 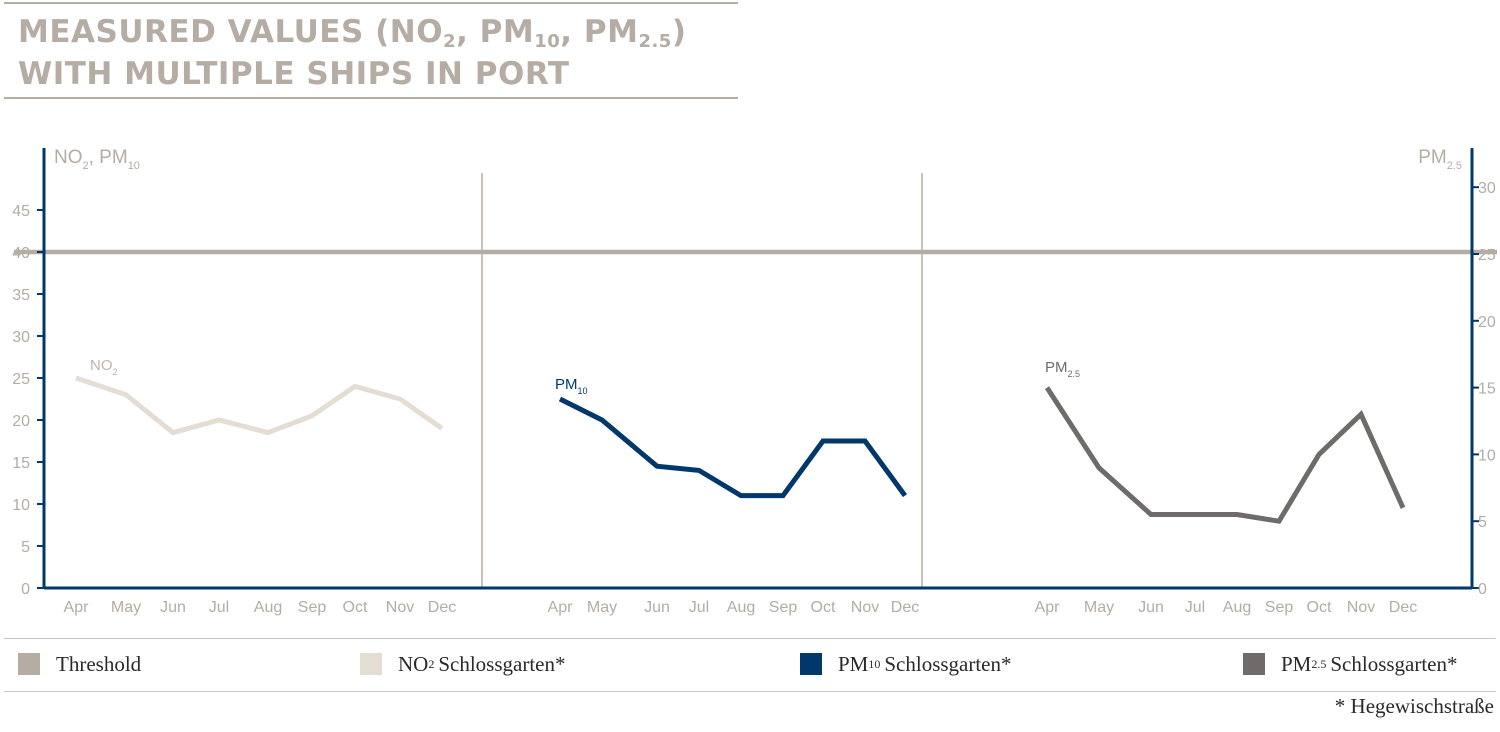 What do you see at coordinates (29, 664) in the screenshot?
I see `legend-swatch-threshold` at bounding box center [29, 664].